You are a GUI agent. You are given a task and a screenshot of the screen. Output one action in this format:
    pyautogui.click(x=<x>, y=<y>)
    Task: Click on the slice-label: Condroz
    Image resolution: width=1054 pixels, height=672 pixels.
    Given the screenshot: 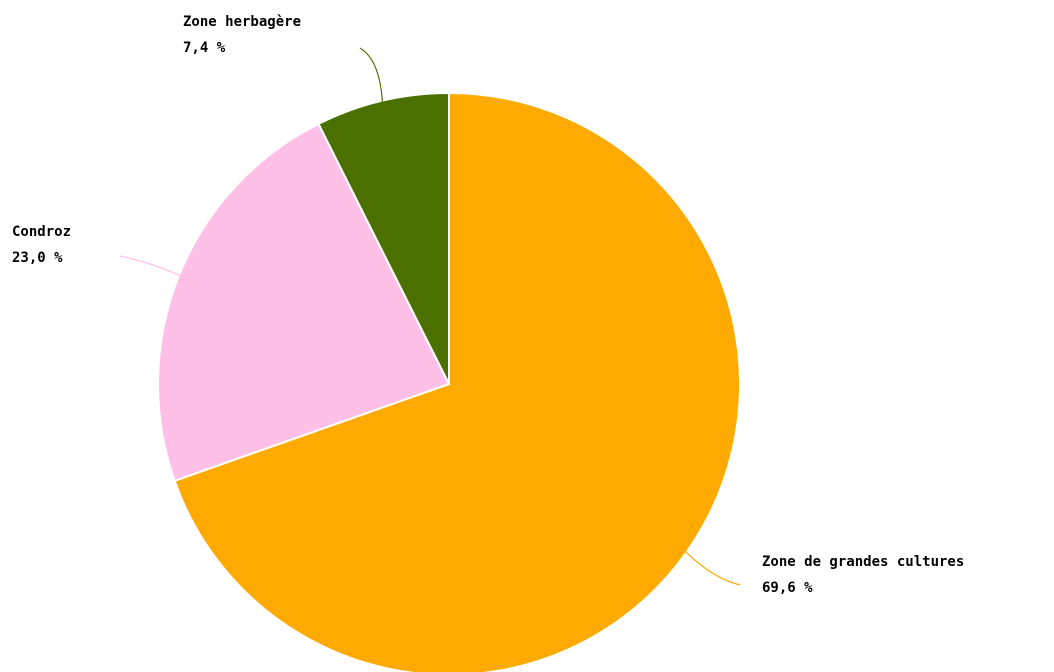 What is the action you would take?
    pyautogui.click(x=41, y=232)
    